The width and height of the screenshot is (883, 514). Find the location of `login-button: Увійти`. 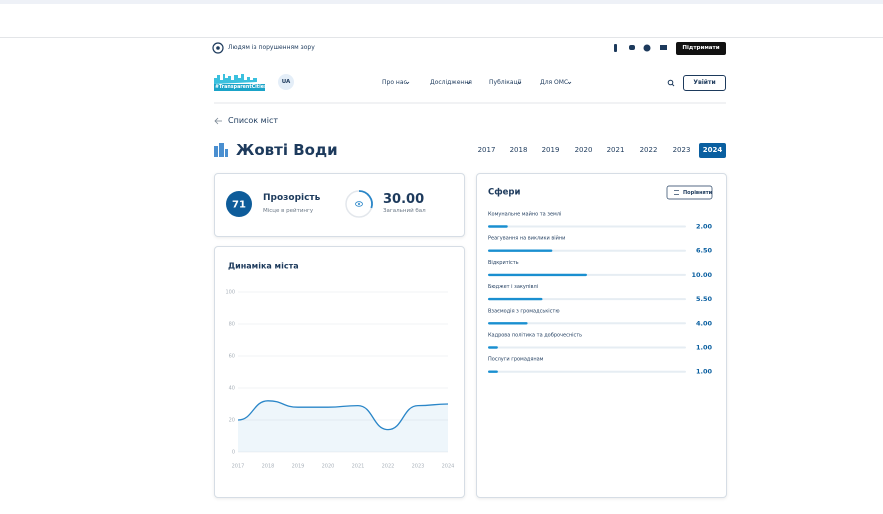

login-button: Увійти is located at coordinates (704, 83).